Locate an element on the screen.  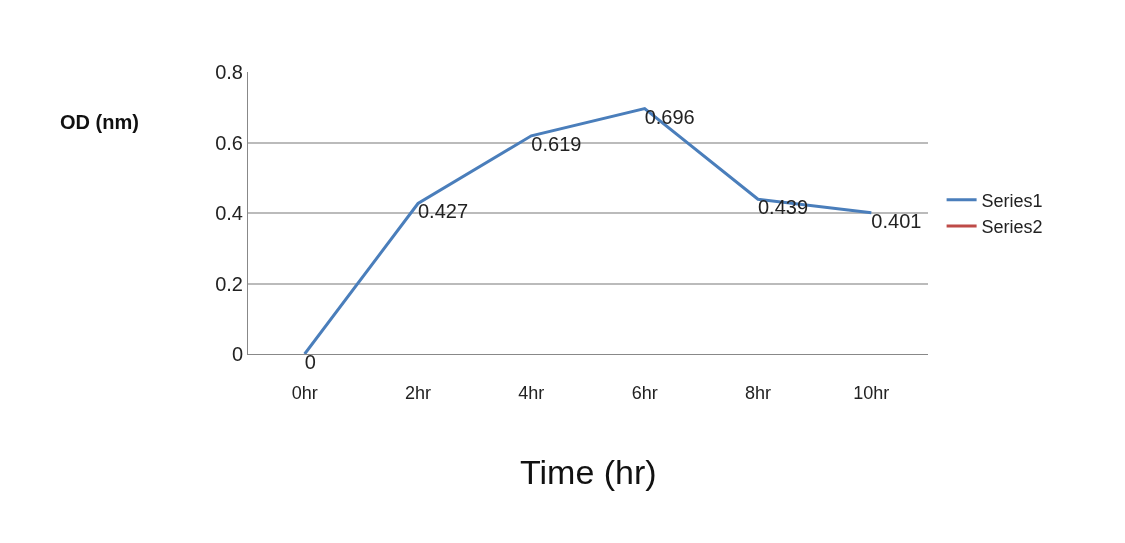
data-label: 0 is located at coordinates (310, 362).